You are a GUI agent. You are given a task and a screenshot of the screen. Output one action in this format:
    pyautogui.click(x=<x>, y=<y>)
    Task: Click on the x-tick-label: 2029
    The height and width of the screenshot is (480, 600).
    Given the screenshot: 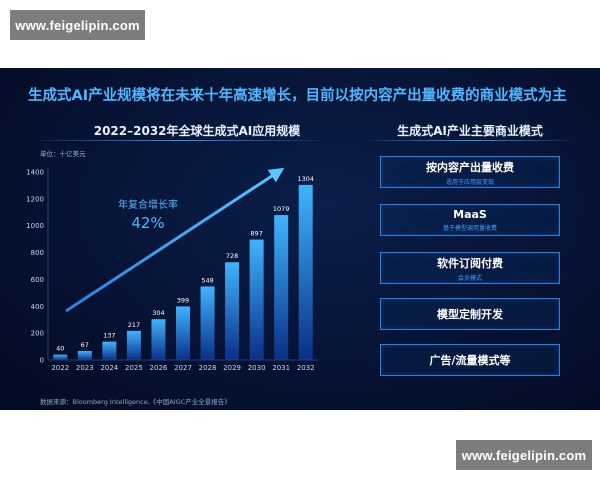 What is the action you would take?
    pyautogui.click(x=232, y=368)
    